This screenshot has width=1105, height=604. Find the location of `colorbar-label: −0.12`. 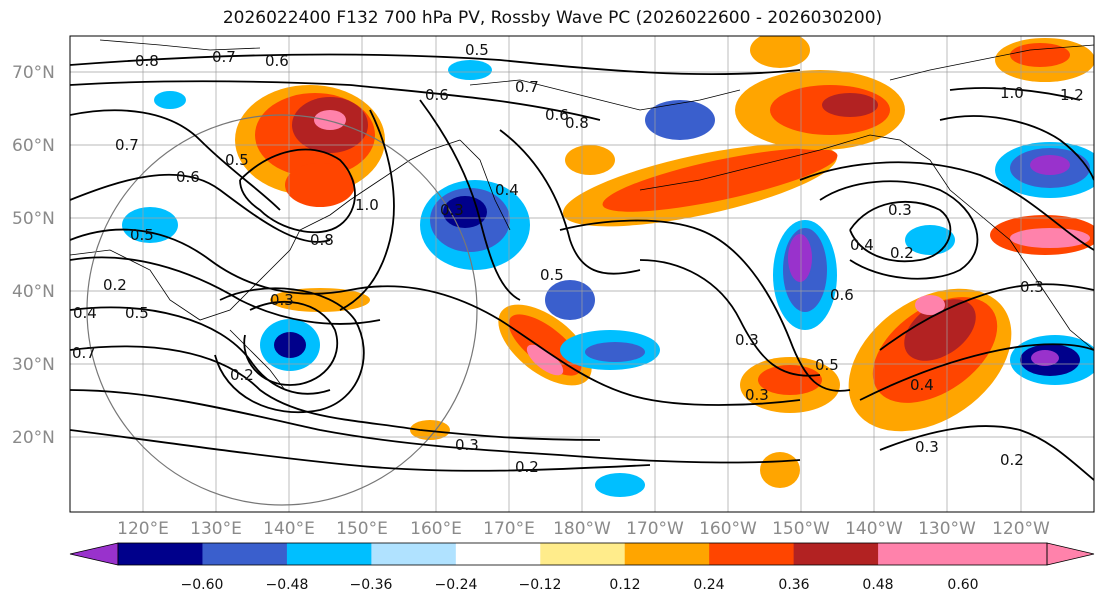

colorbar-label: −0.12 is located at coordinates (540, 585).